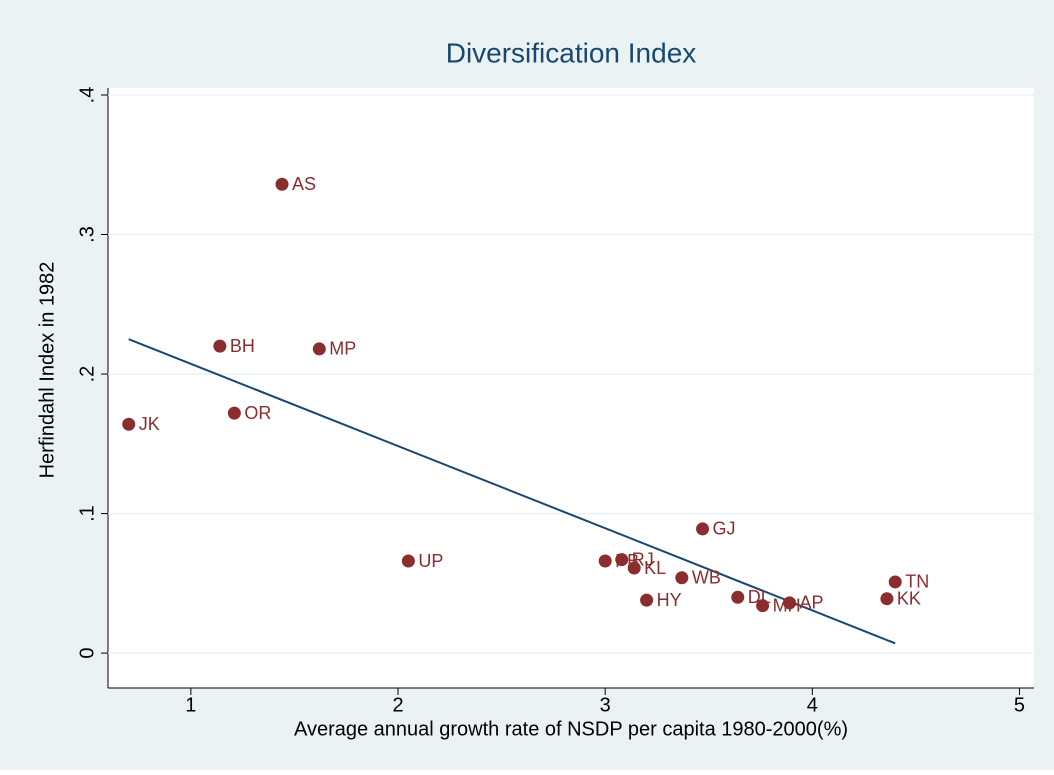 This screenshot has width=1054, height=775. What do you see at coordinates (571, 52) in the screenshot?
I see `chart-title: Diversification Index` at bounding box center [571, 52].